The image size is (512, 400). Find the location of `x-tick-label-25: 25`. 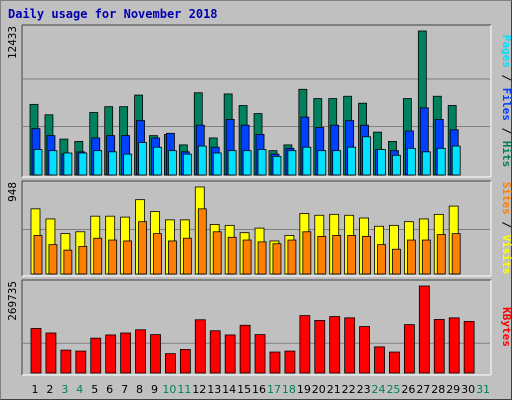

x-tick-label-25: 25 is located at coordinates (393, 389).